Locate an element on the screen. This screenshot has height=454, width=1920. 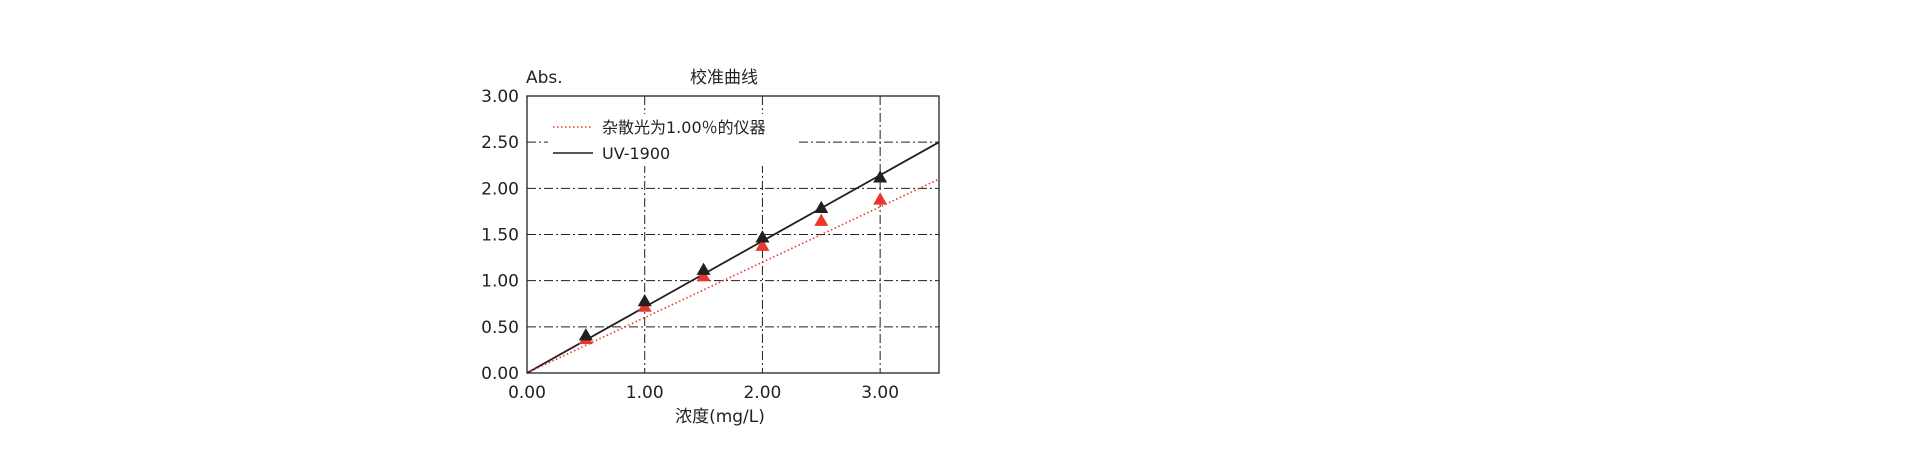
x-axis-label: 浓度(mg/L) is located at coordinates (720, 417).